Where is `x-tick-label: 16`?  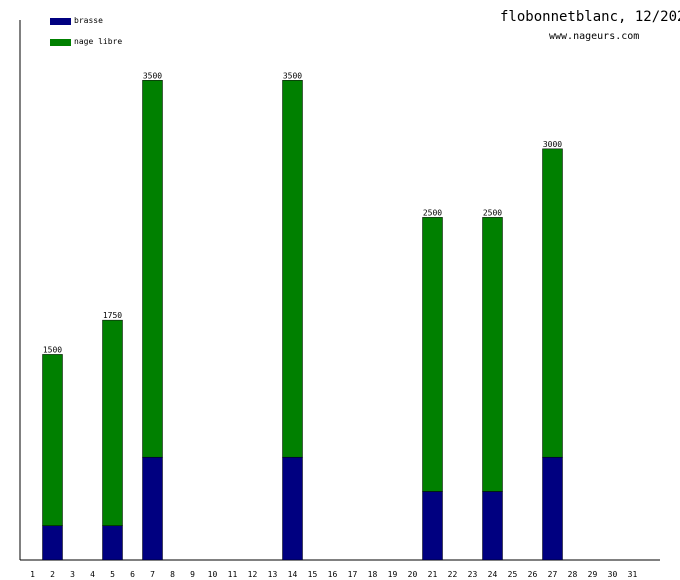
x-tick-label: 16 is located at coordinates (333, 574).